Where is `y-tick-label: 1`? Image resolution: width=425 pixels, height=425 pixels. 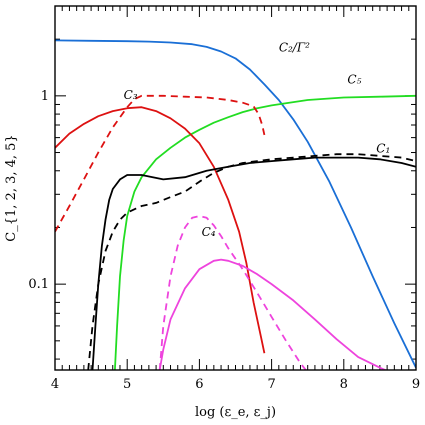
y-tick-label: 1 is located at coordinates (45, 96).